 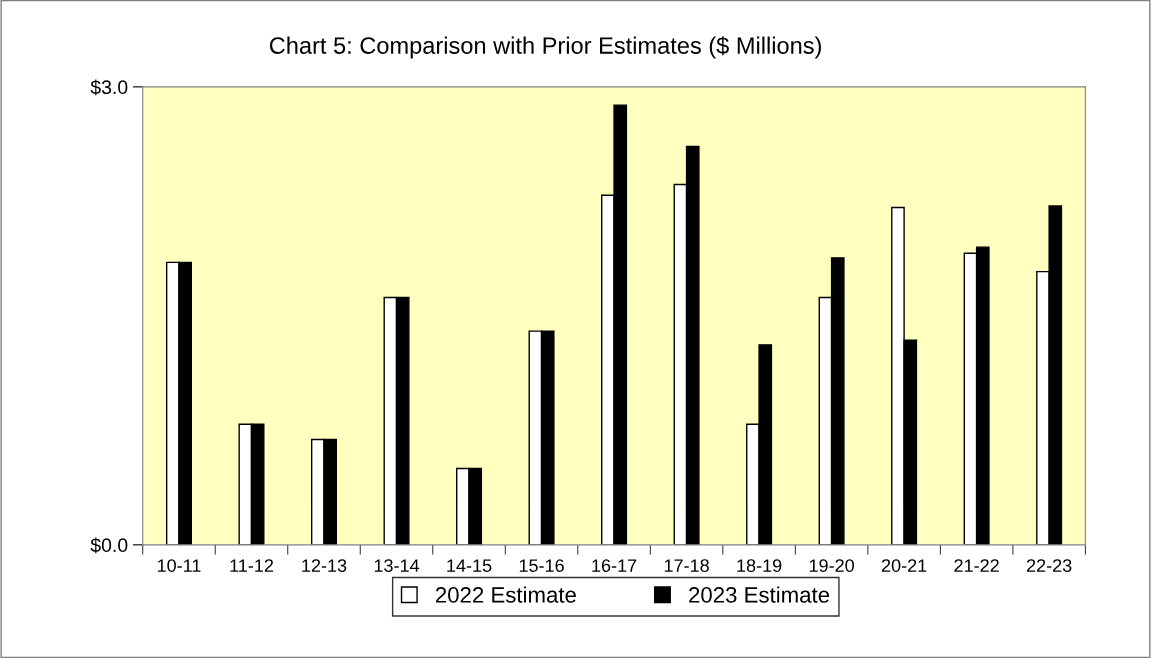 What do you see at coordinates (831, 565) in the screenshot?
I see `x-tick-label: 19-20` at bounding box center [831, 565].